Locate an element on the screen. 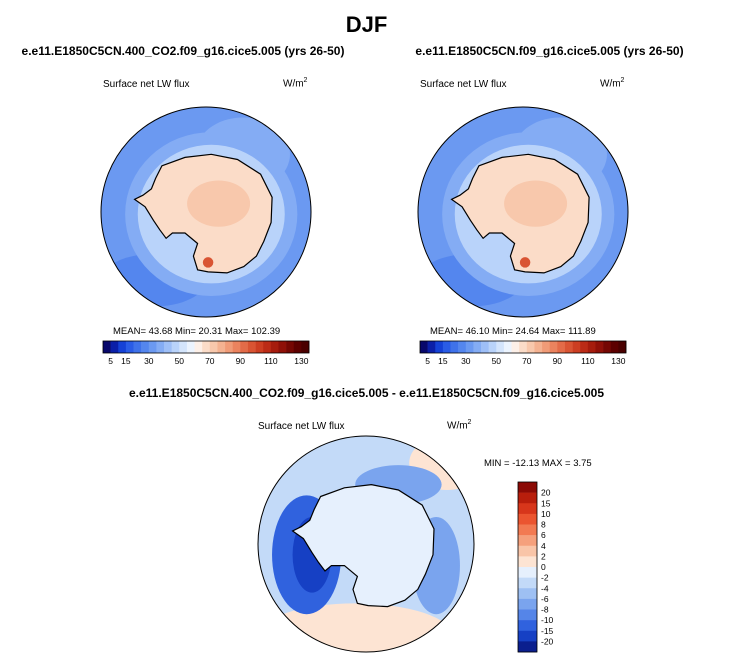 This screenshot has width=733, height=662. colorbar-0: 5 15 30 50 70 90 110 130 is located at coordinates (206, 353).